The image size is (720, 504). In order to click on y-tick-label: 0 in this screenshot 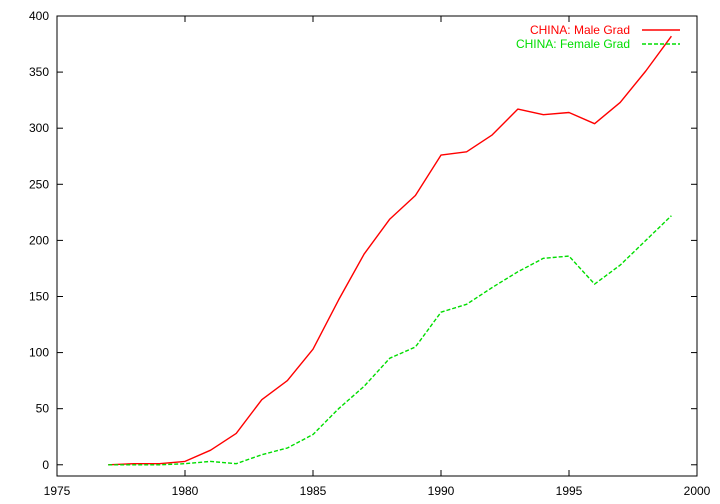, I will do `click(45, 465)`.